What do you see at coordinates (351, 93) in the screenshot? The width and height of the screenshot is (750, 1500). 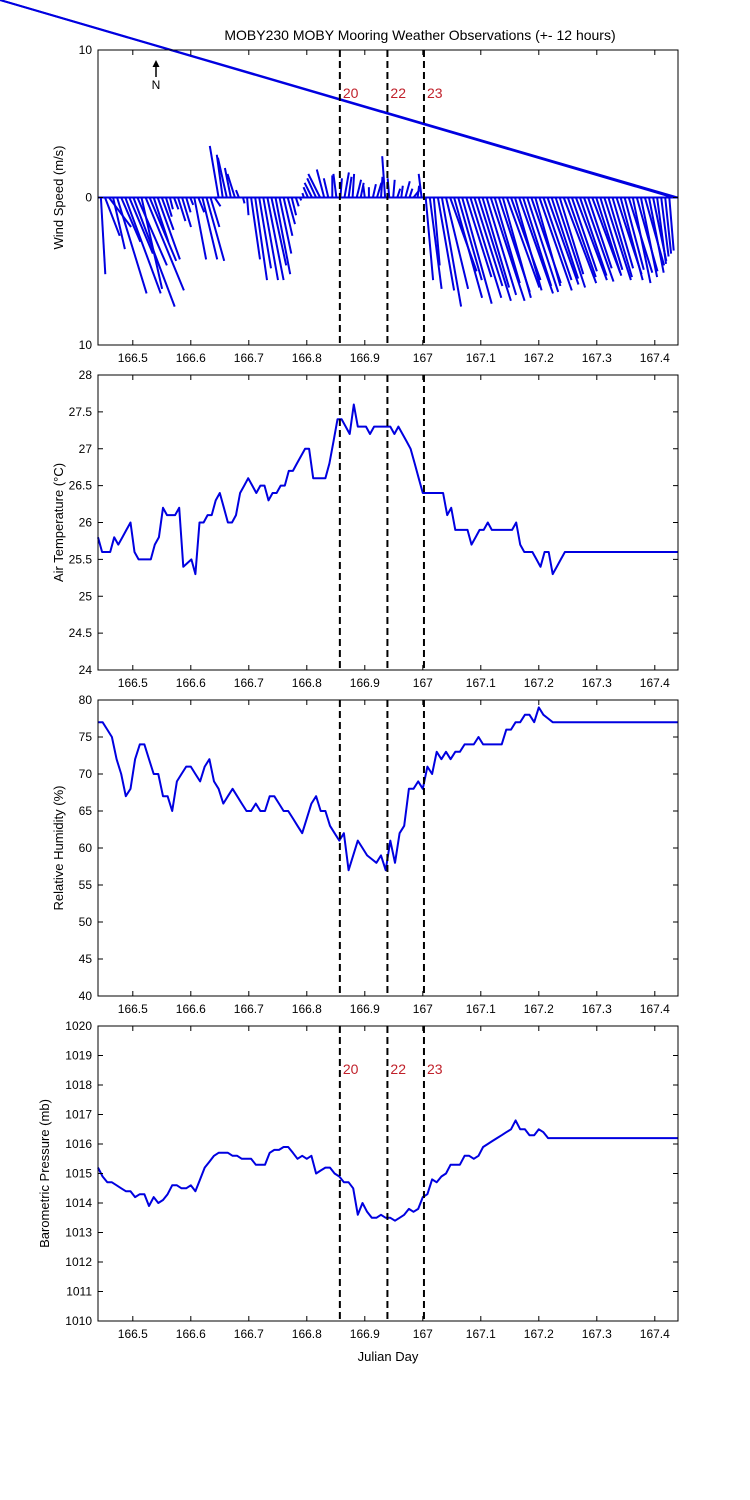 I see `hour-label: 20` at bounding box center [351, 93].